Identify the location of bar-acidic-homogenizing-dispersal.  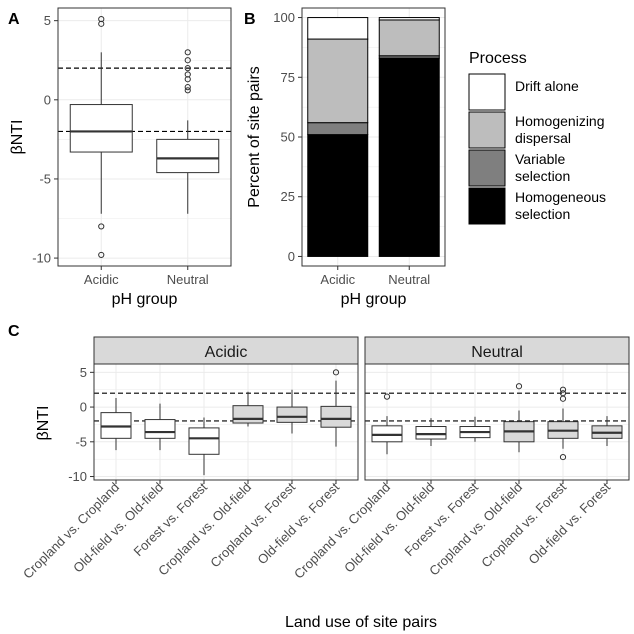
(338, 81).